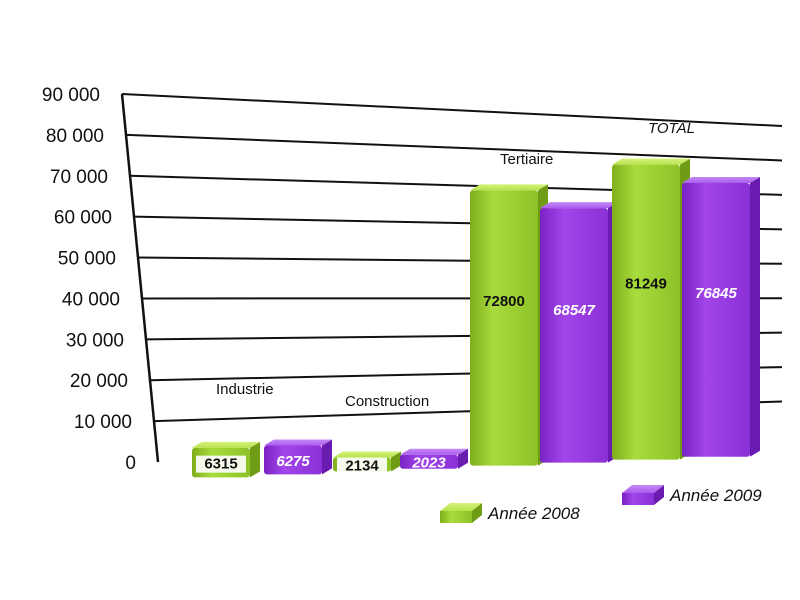 The image size is (800, 600). I want to click on legend-item-1: Année 2009, so click(692, 495).